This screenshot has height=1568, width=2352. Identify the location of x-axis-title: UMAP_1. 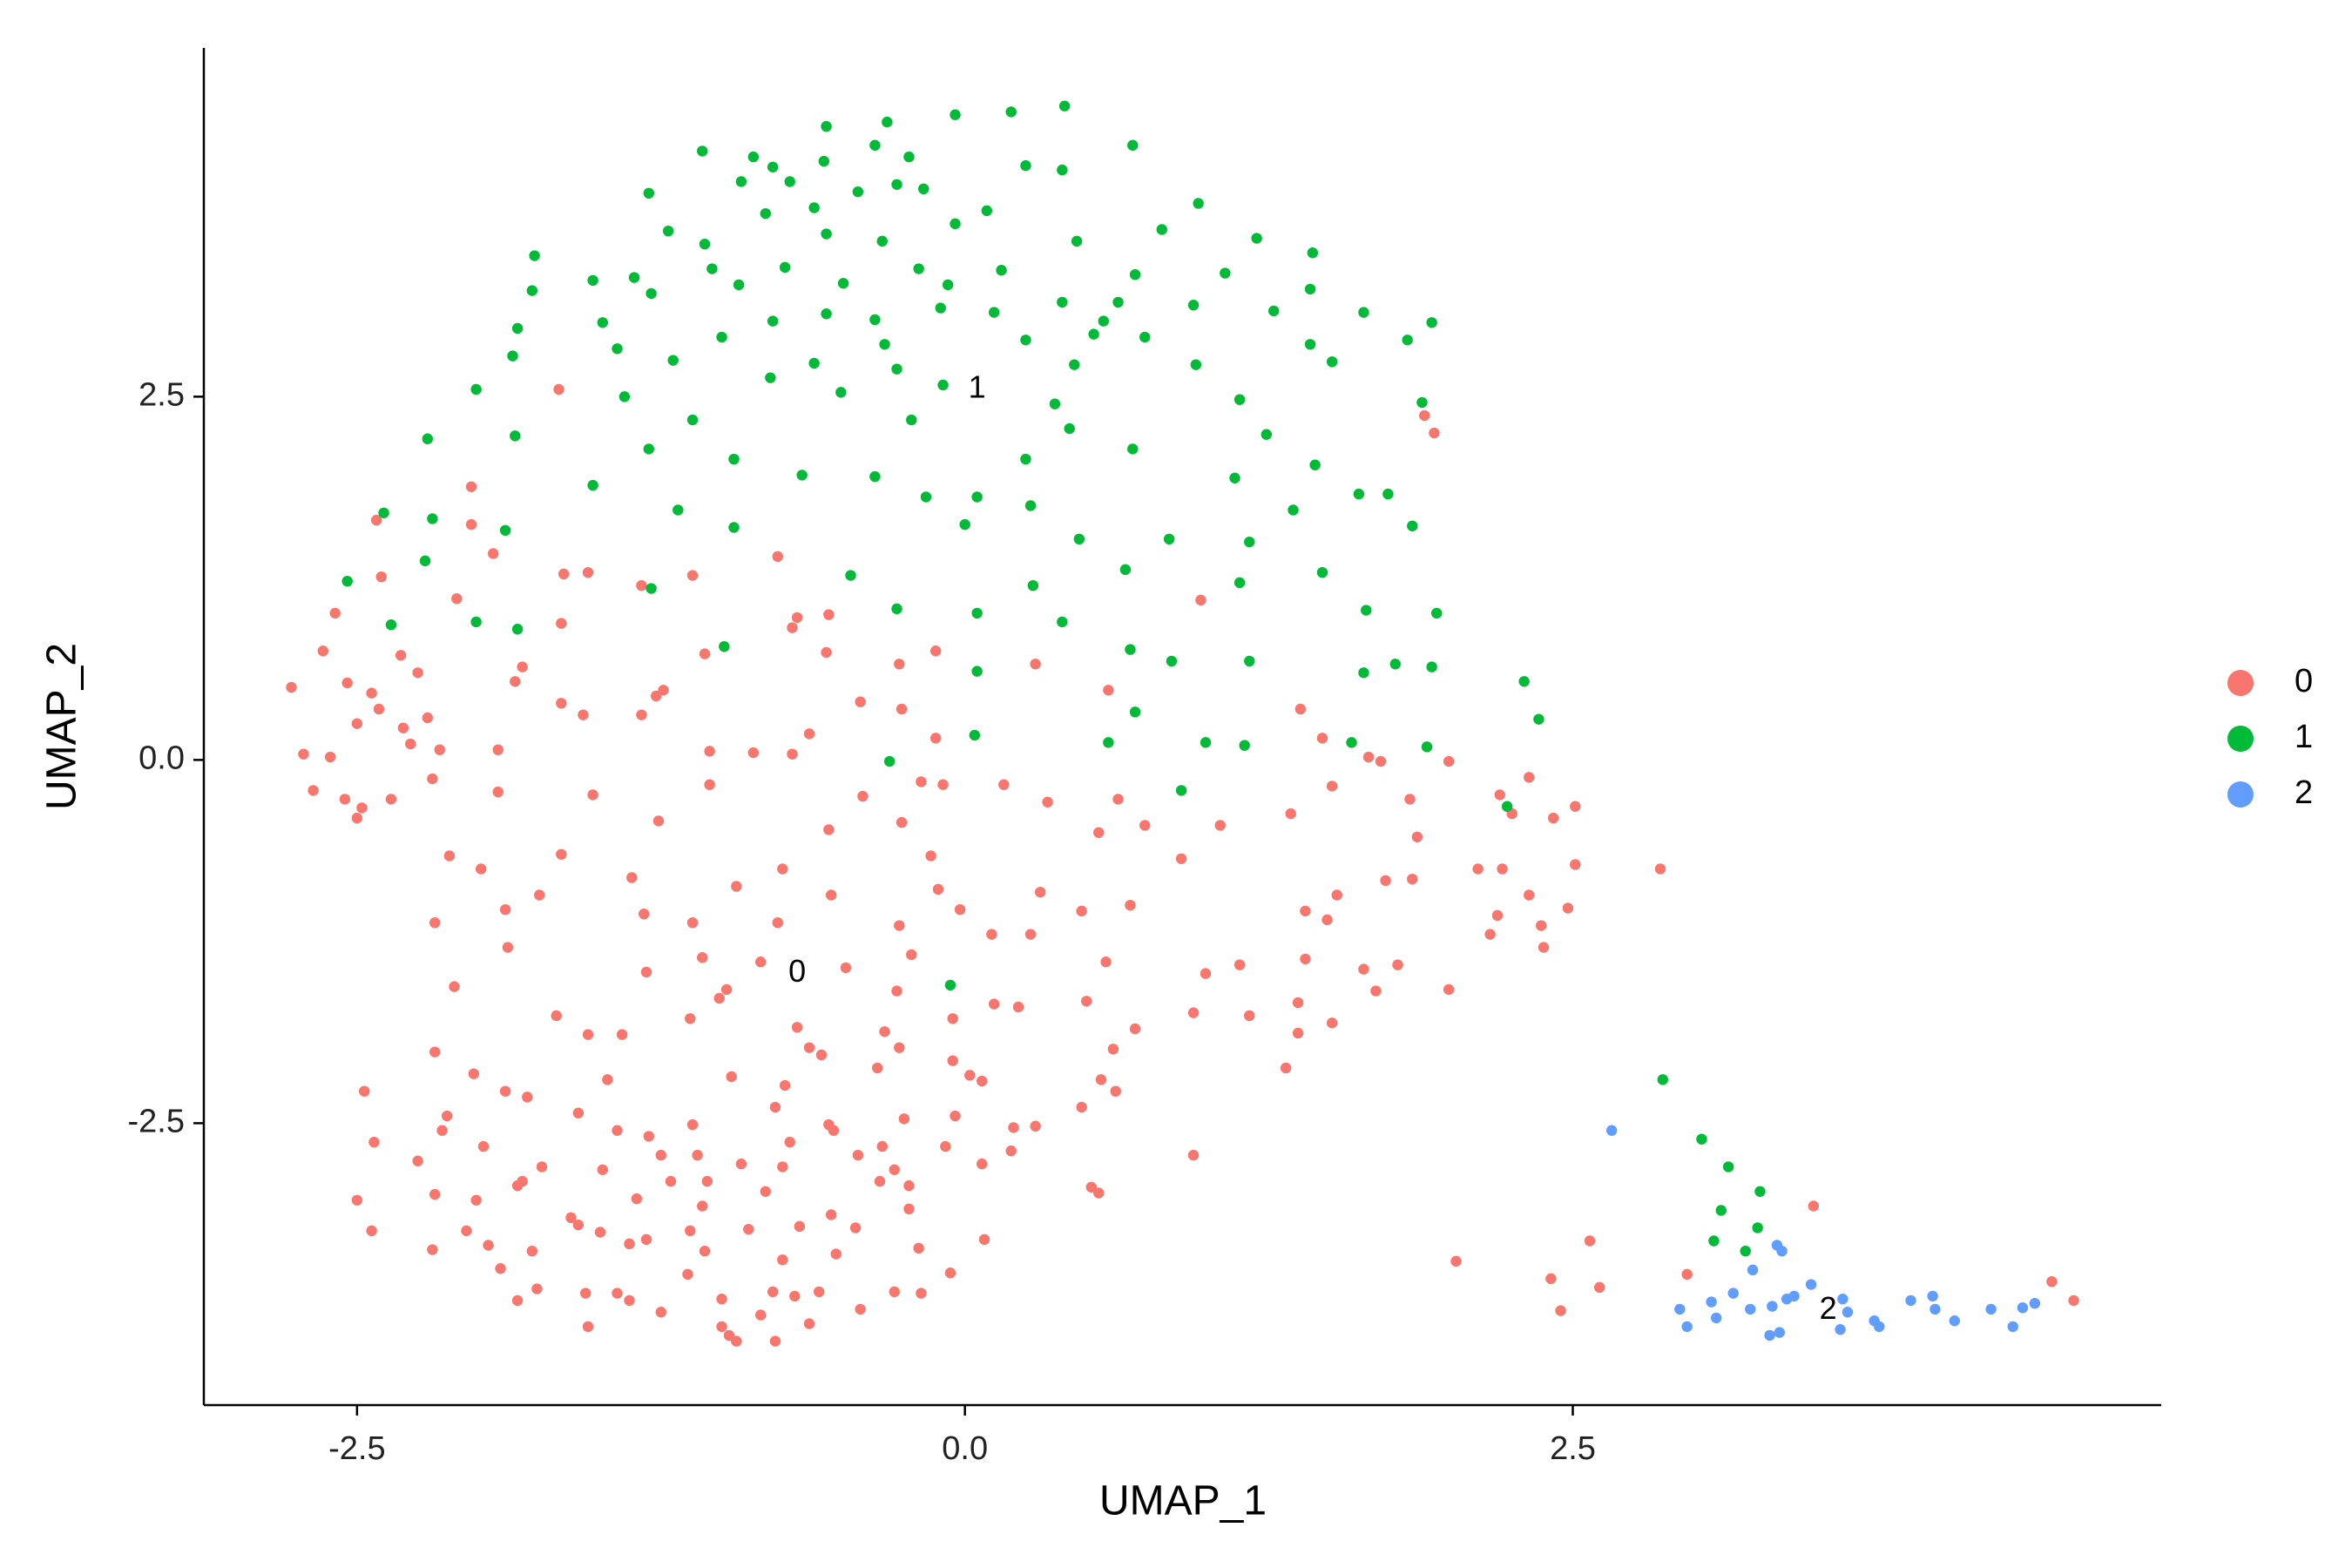
(1183, 1501).